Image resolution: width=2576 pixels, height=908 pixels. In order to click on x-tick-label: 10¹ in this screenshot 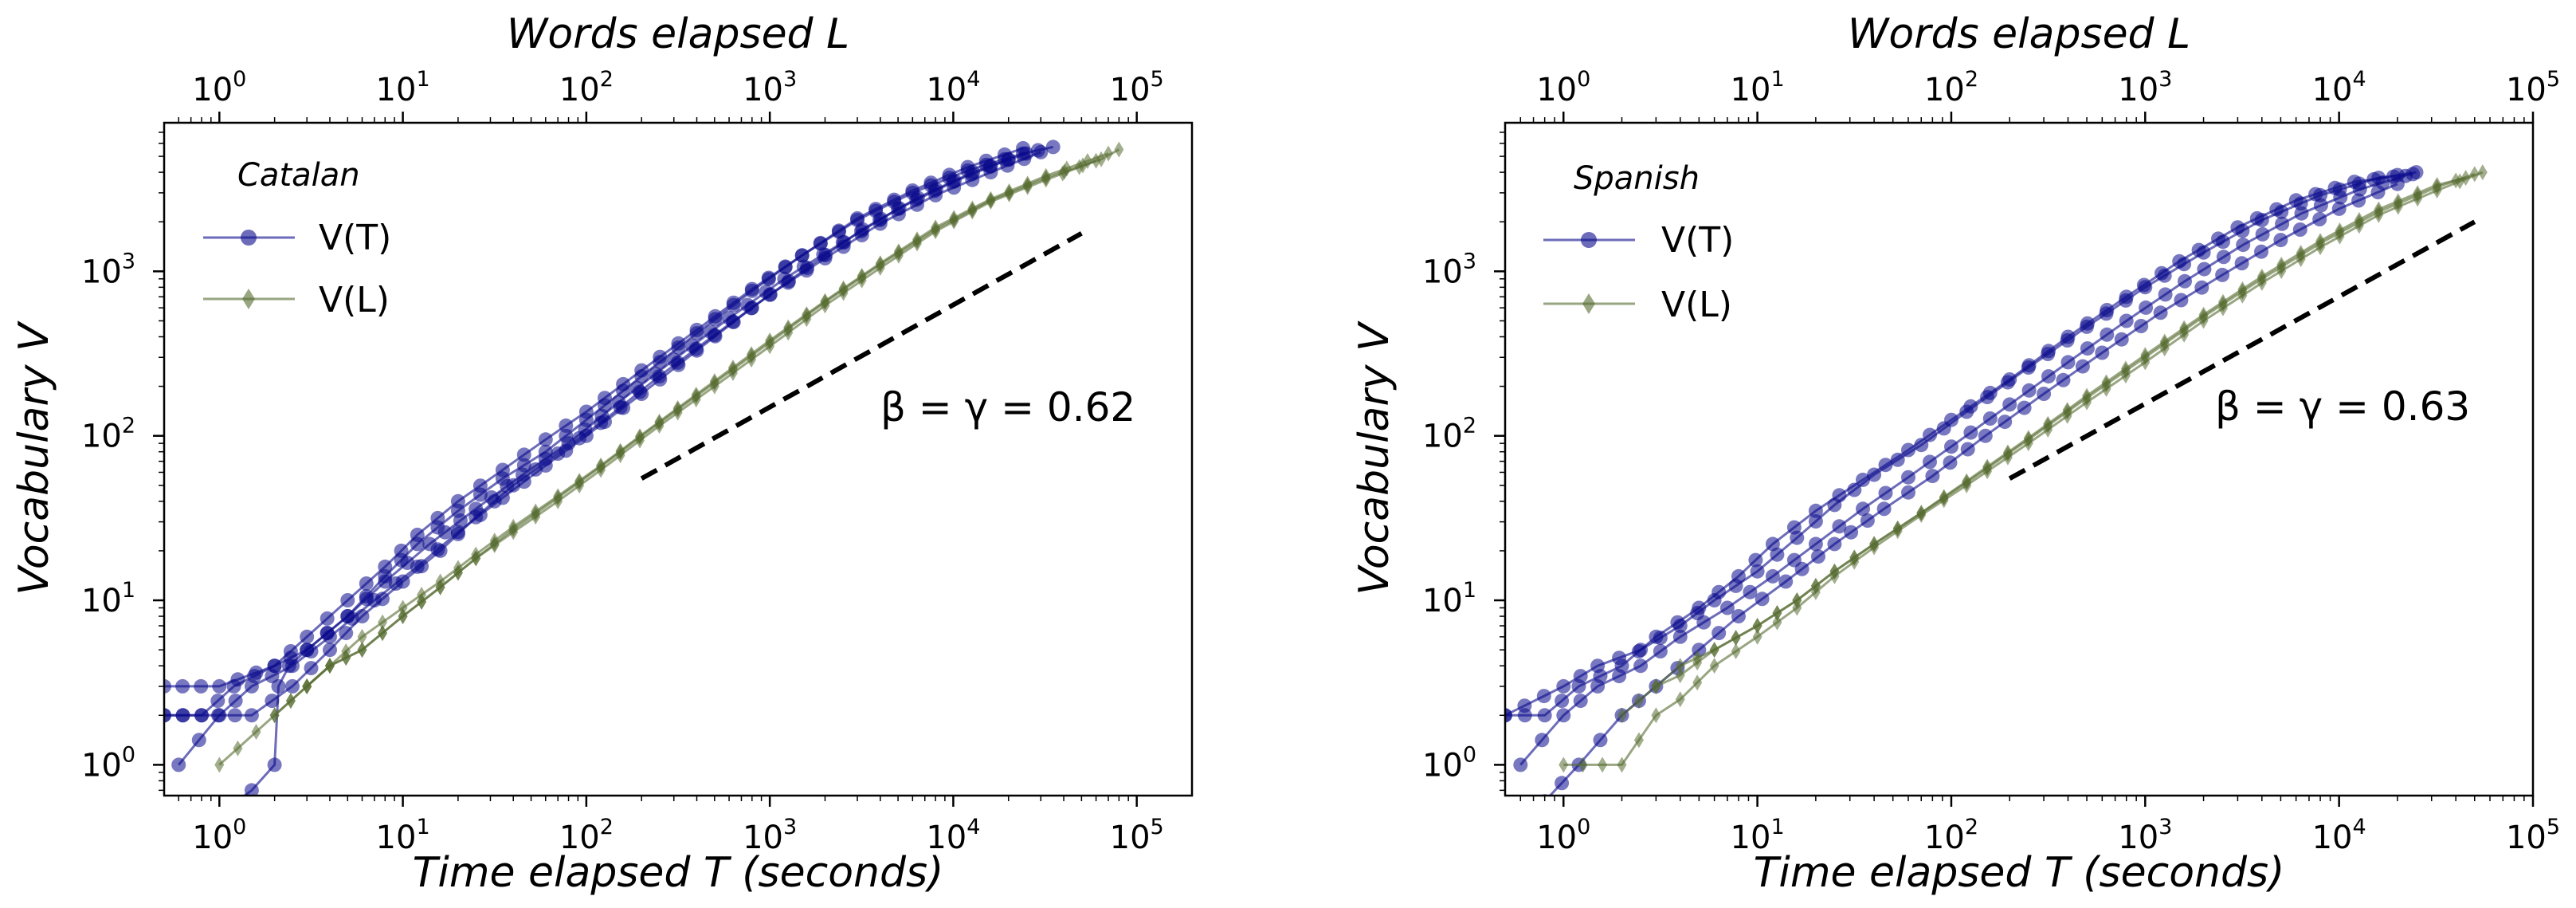, I will do `click(403, 835)`.